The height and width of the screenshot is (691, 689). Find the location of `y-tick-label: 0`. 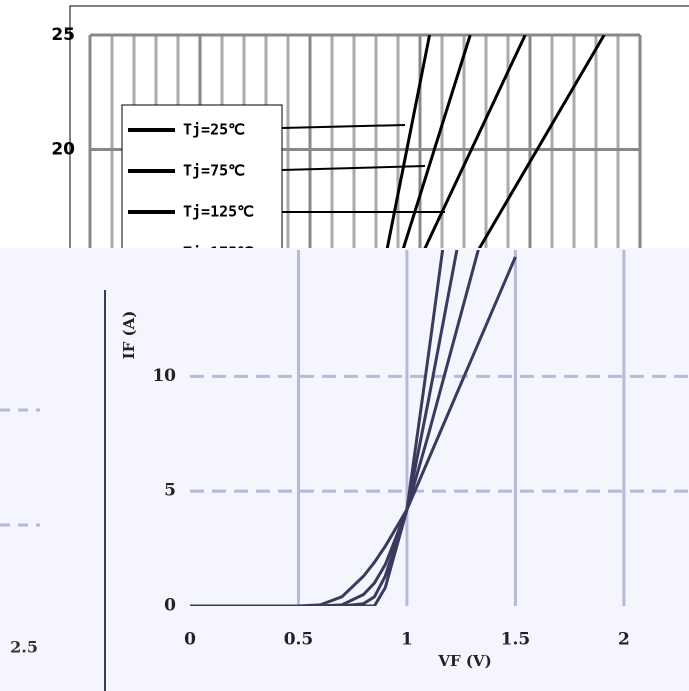

y-tick-label: 0 is located at coordinates (170, 606).